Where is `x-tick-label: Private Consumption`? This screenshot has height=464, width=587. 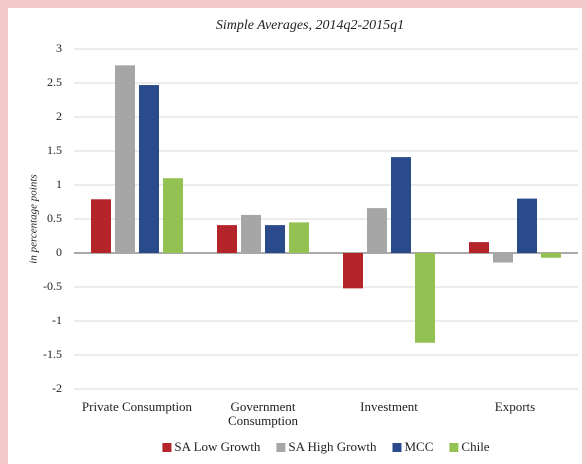
x-tick-label: Private Consumption is located at coordinates (137, 406).